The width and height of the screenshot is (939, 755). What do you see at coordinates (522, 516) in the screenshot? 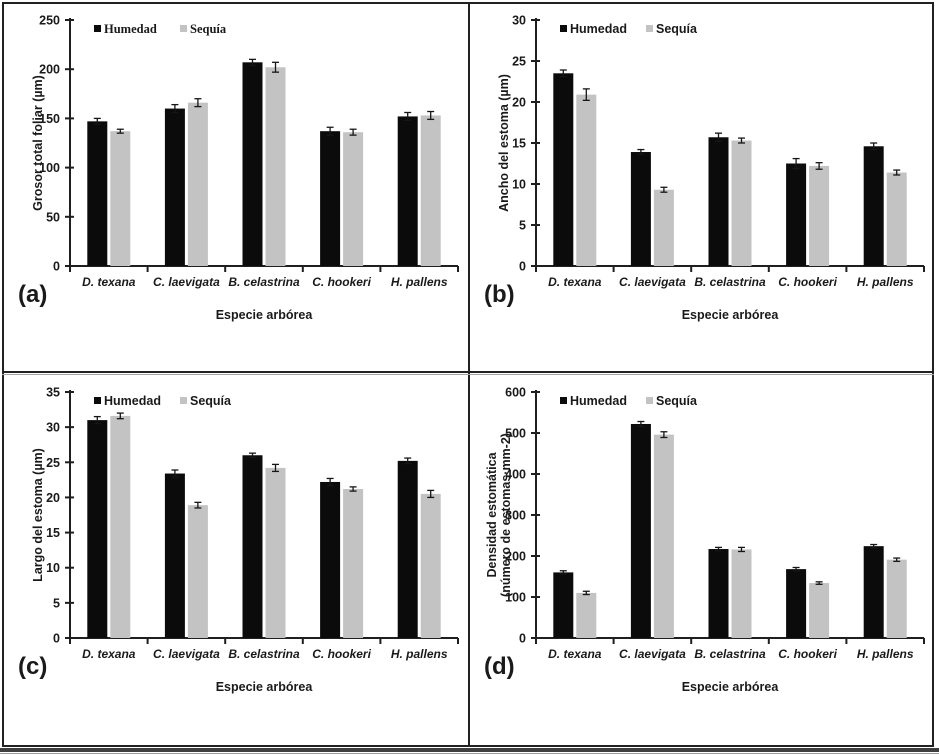
I see `y-axis-ticks: 0 100 200 300 400 500 600` at bounding box center [522, 516].